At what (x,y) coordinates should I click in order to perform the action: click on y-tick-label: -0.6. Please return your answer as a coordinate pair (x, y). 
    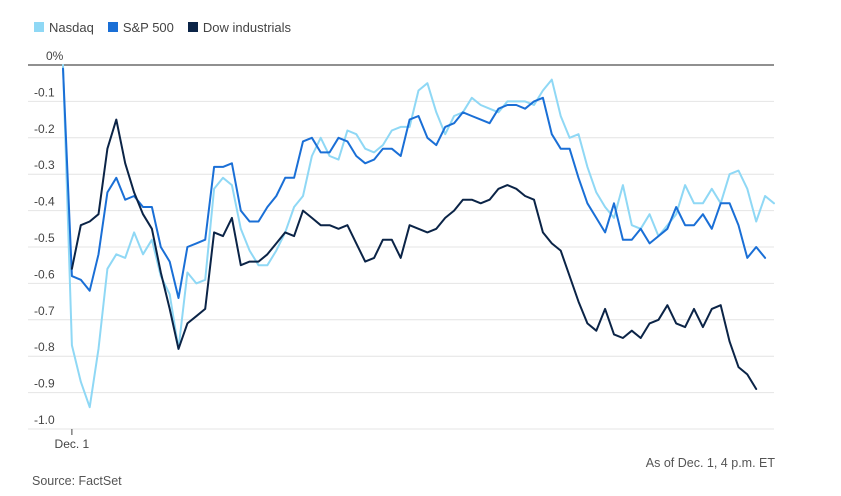
    Looking at the image, I should click on (44, 274).